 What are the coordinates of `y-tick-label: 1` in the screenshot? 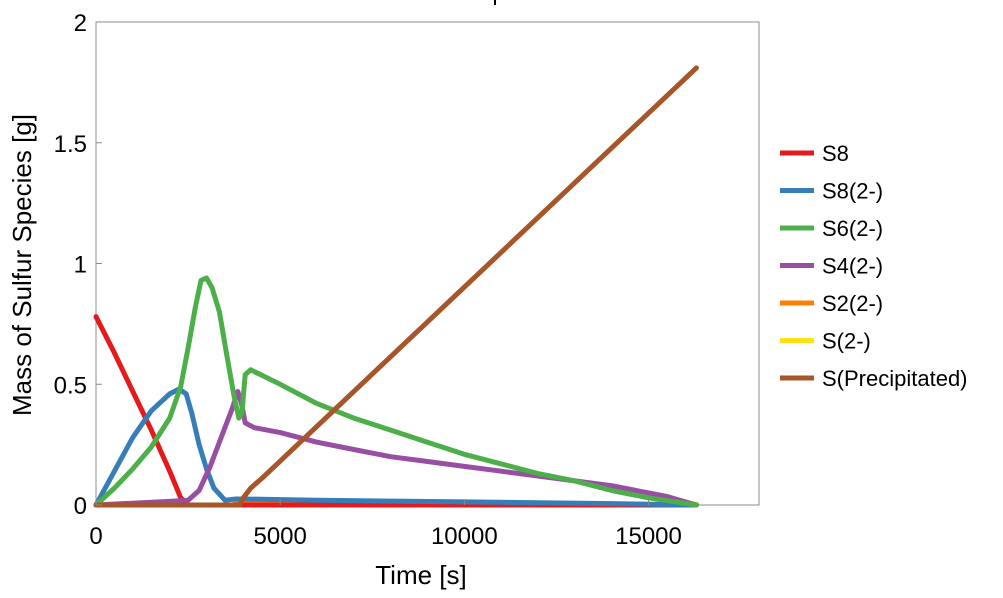 It's located at (80, 265).